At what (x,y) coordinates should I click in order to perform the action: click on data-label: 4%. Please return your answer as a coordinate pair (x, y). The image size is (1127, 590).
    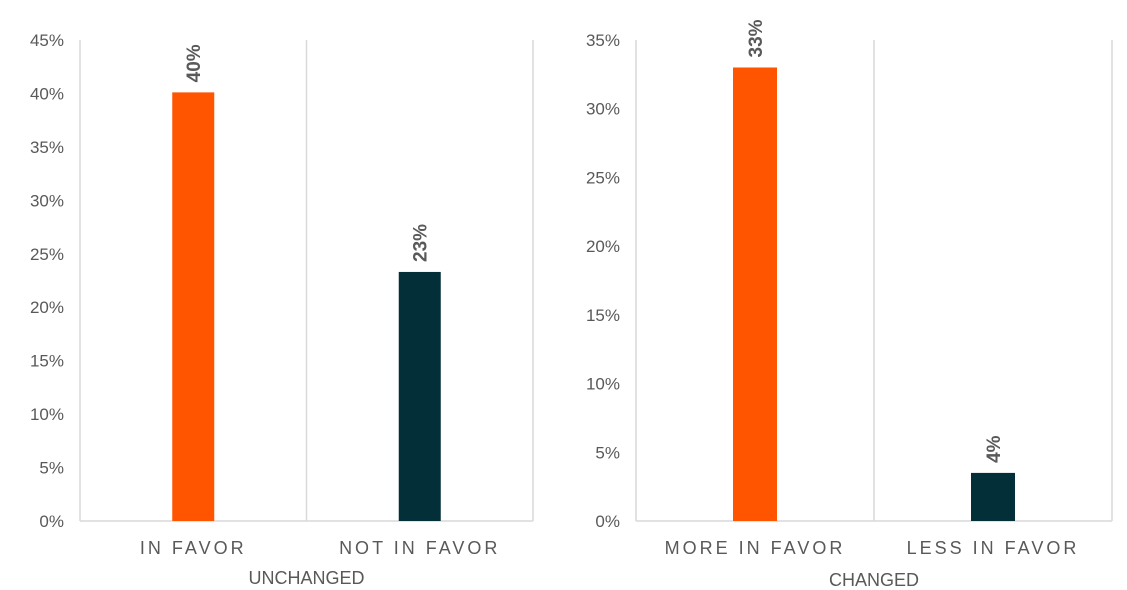
    Looking at the image, I should click on (994, 449).